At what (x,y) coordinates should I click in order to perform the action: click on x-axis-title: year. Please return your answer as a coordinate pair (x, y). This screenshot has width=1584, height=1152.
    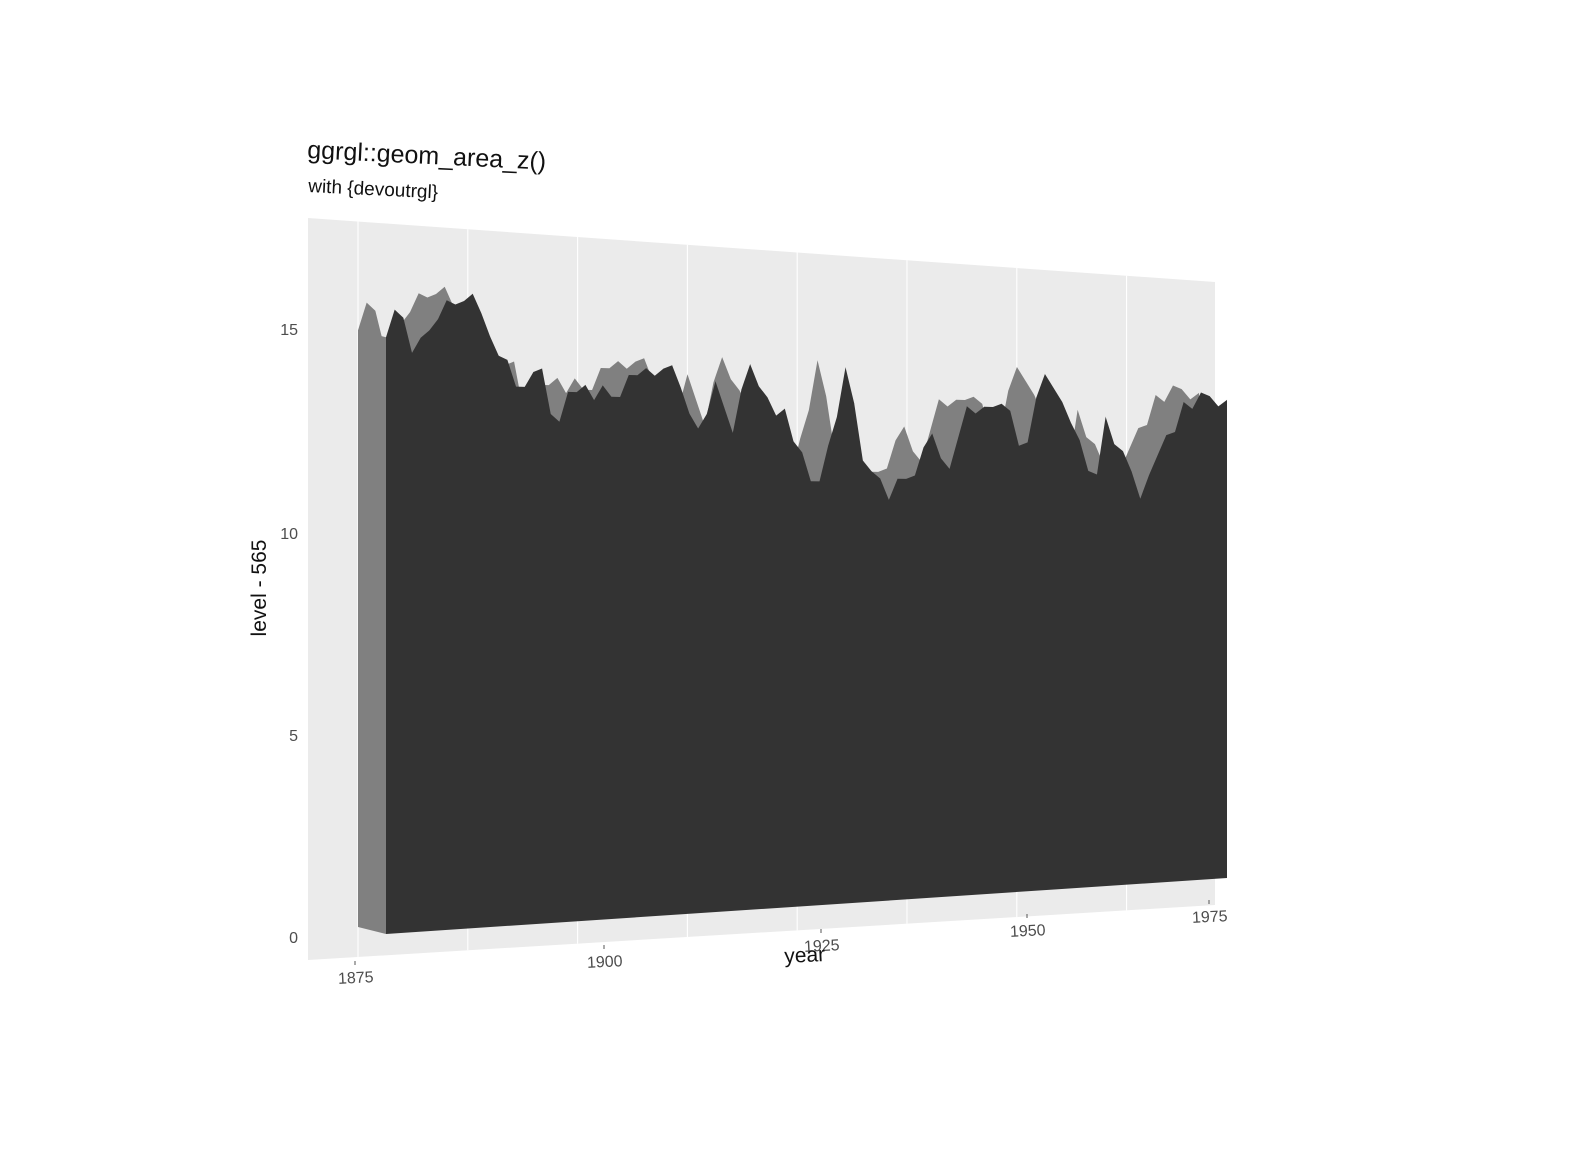
    Looking at the image, I should click on (805, 955).